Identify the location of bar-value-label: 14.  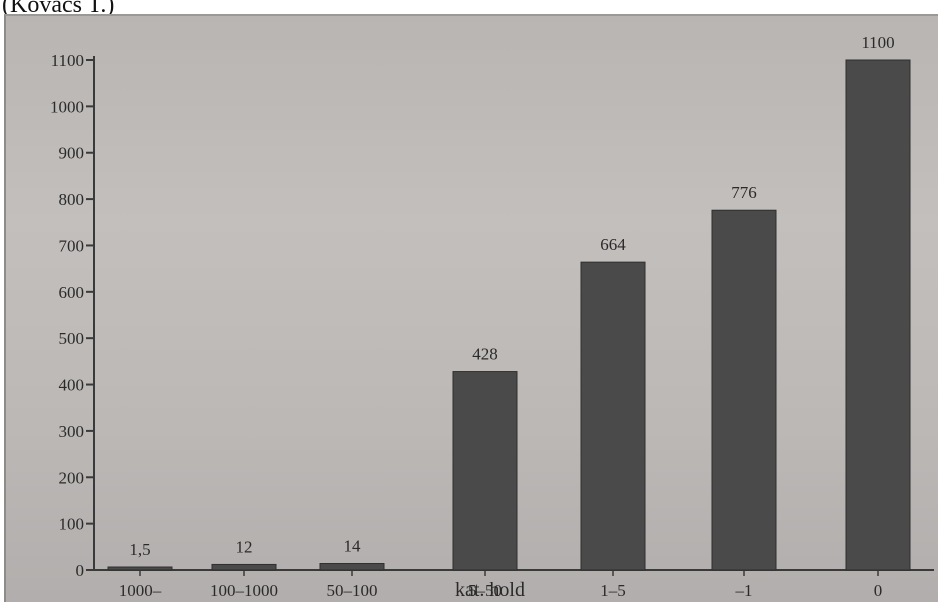
(353, 546).